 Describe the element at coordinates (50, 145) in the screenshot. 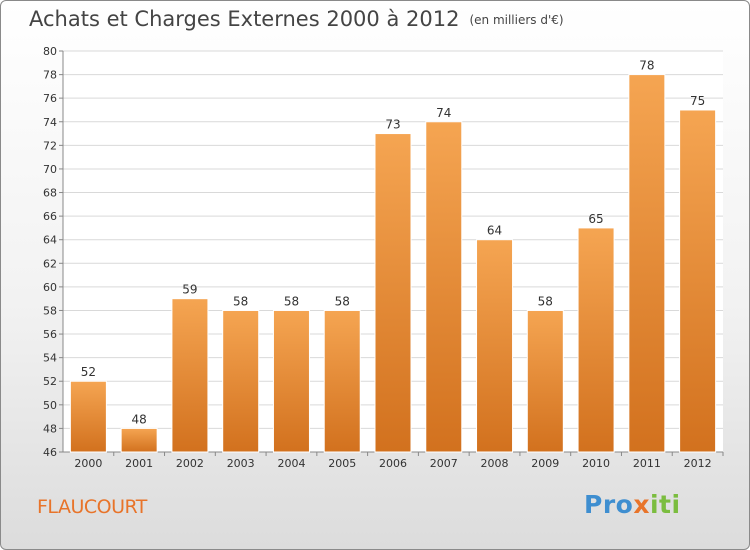

I see `y-tick-label: 72` at that location.